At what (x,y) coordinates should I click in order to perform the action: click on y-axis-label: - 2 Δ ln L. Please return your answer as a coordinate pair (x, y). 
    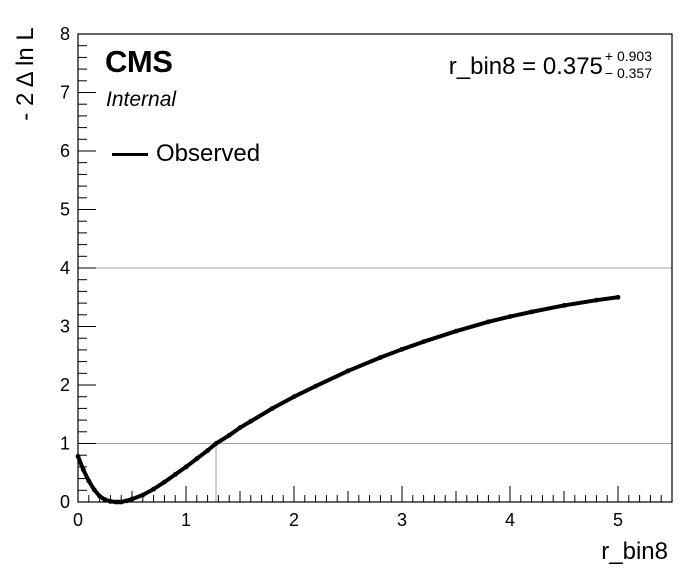
    Looking at the image, I should click on (25, 74).